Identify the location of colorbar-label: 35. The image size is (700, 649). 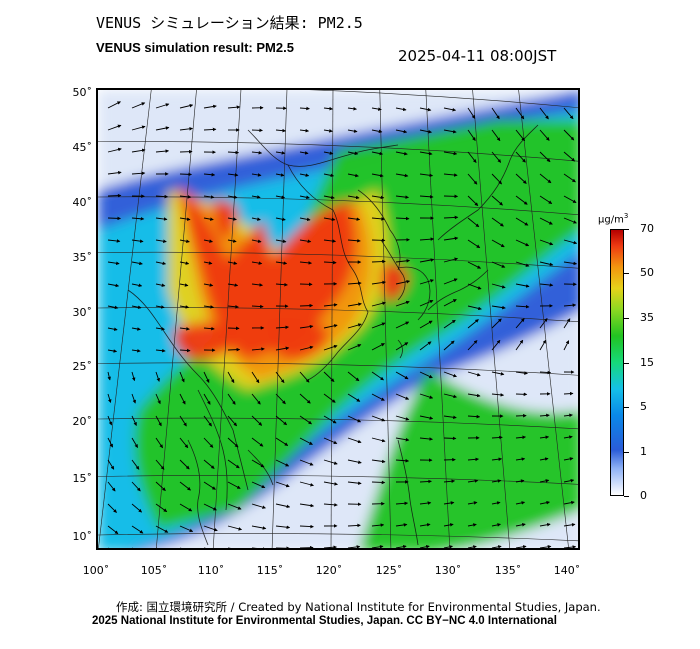
(647, 317).